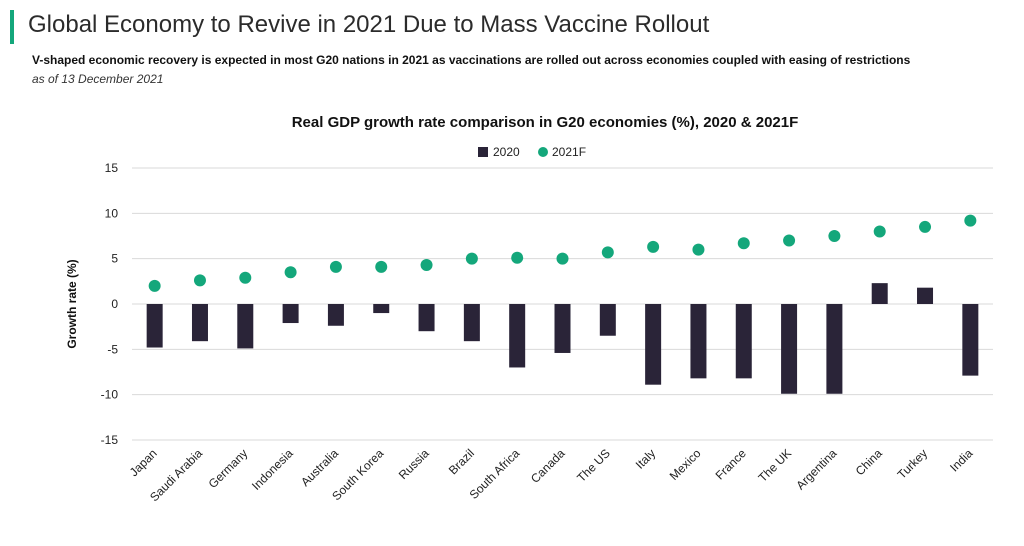  I want to click on y-tick-label: -10, so click(110, 395).